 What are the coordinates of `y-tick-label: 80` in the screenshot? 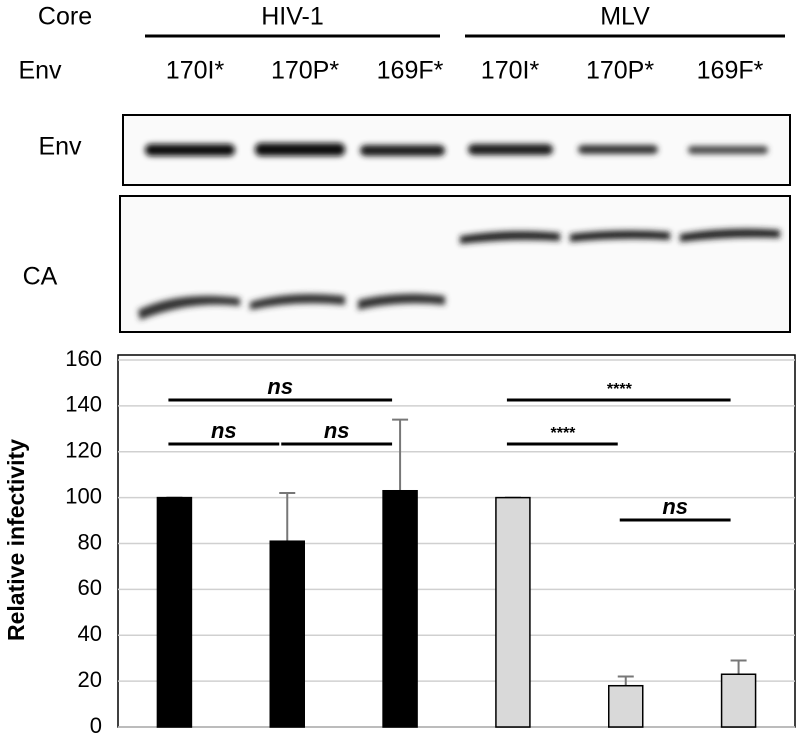 It's located at (90, 541).